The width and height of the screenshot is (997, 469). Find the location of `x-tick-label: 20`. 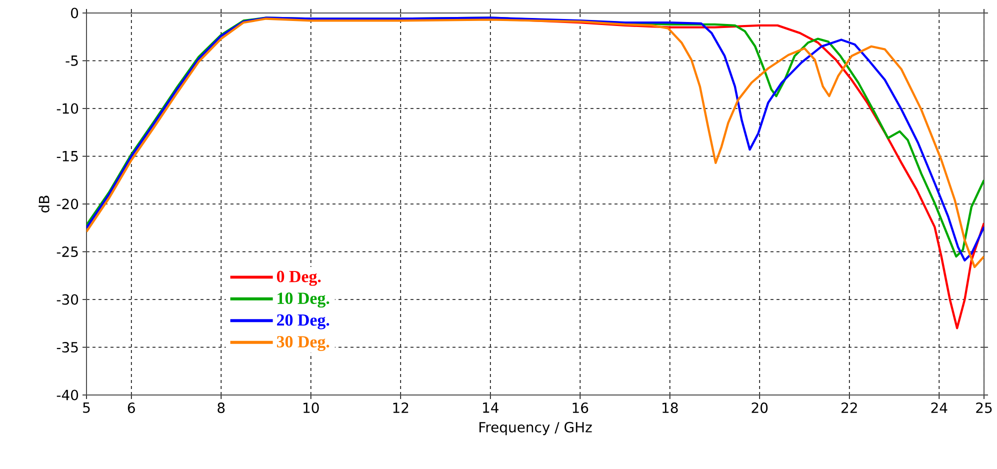

x-tick-label: 20 is located at coordinates (760, 408).